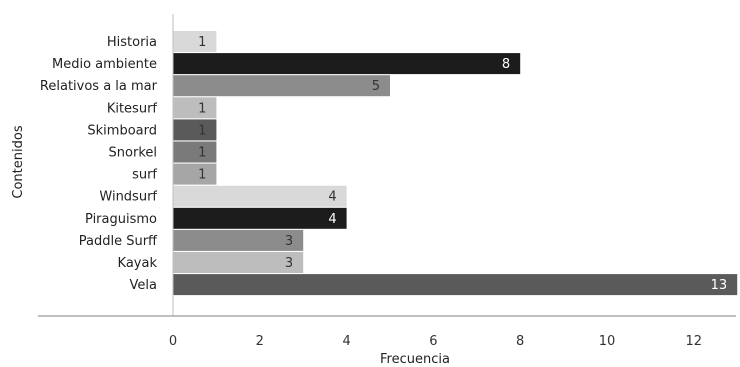  I want to click on x-tick-label: 6, so click(433, 341).